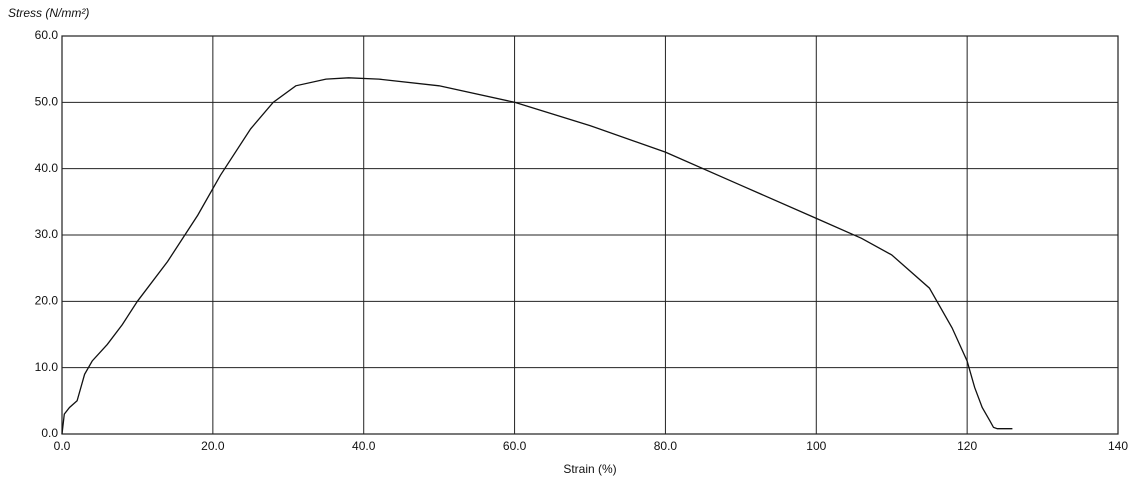  Describe the element at coordinates (47, 301) in the screenshot. I see `y-tick-label: 20.0` at that location.